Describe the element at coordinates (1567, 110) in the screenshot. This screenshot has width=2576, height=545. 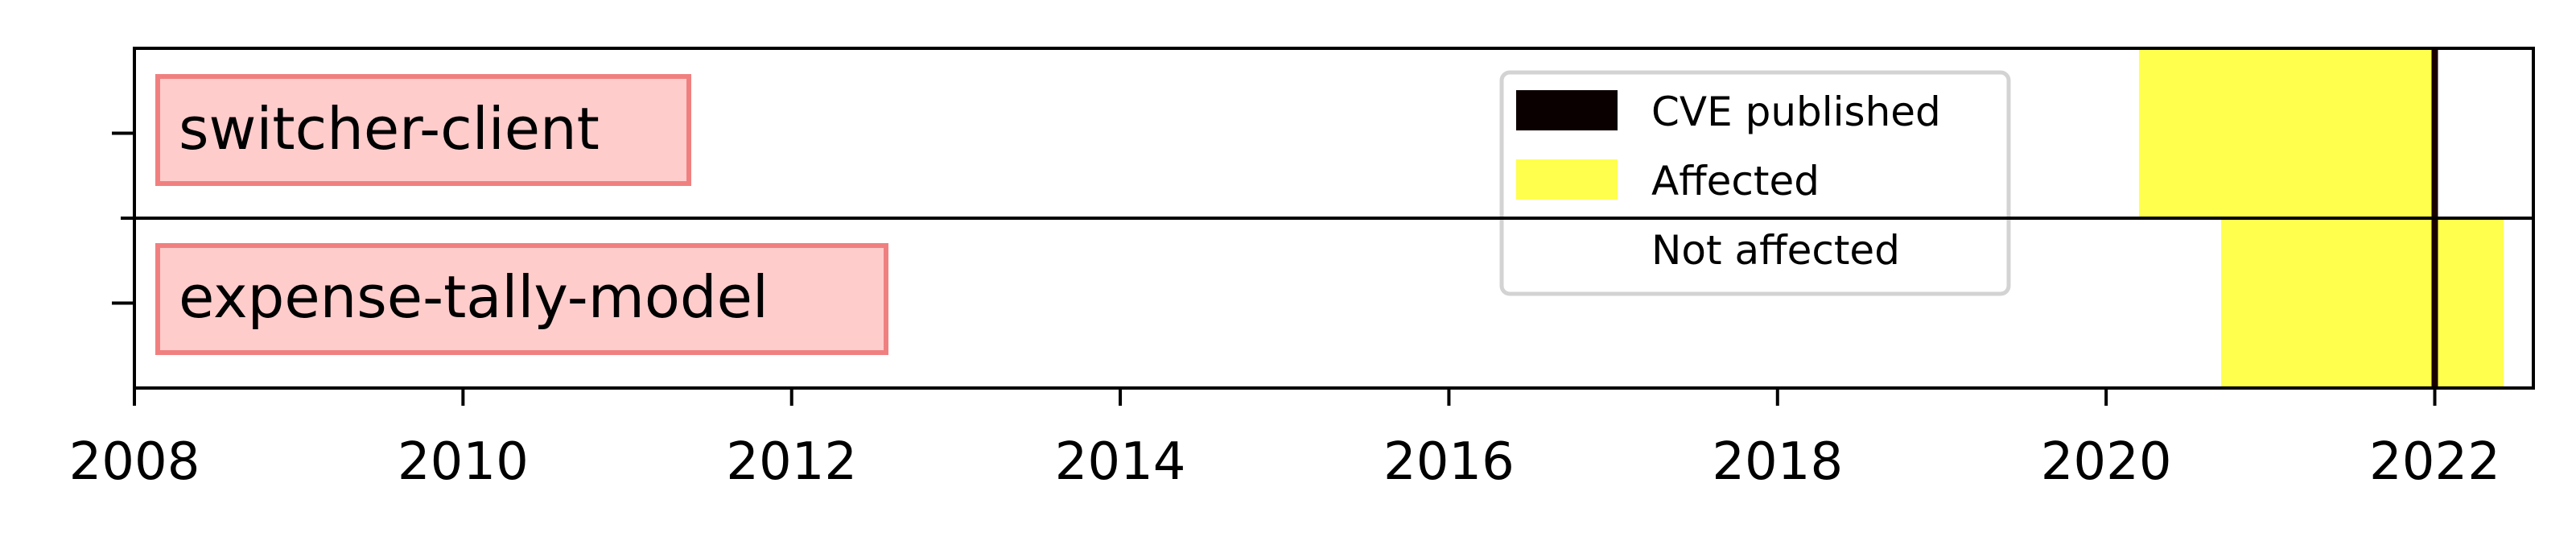
I see `legend-swatch-cve-published` at that location.